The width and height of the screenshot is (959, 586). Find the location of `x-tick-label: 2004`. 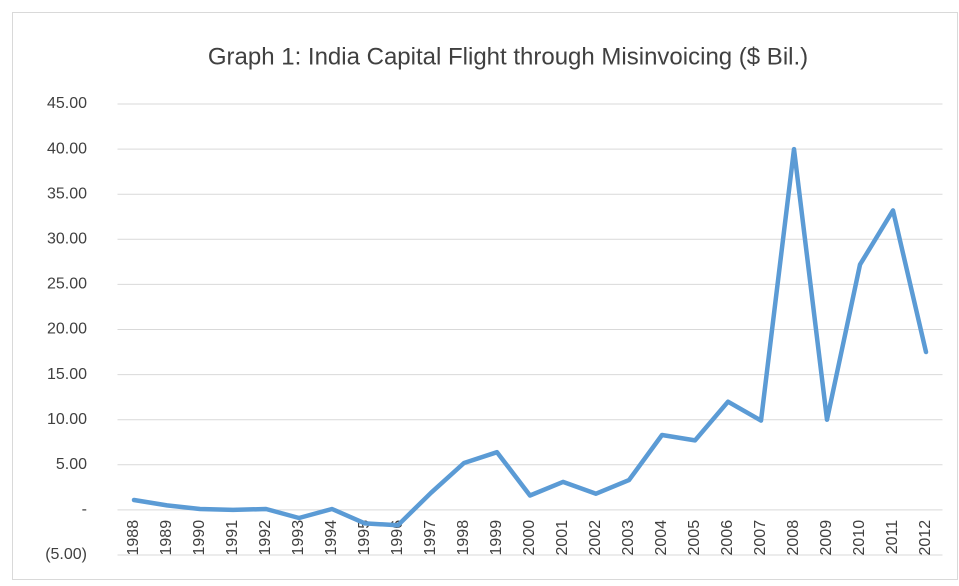

x-tick-label: 2004 is located at coordinates (661, 538).